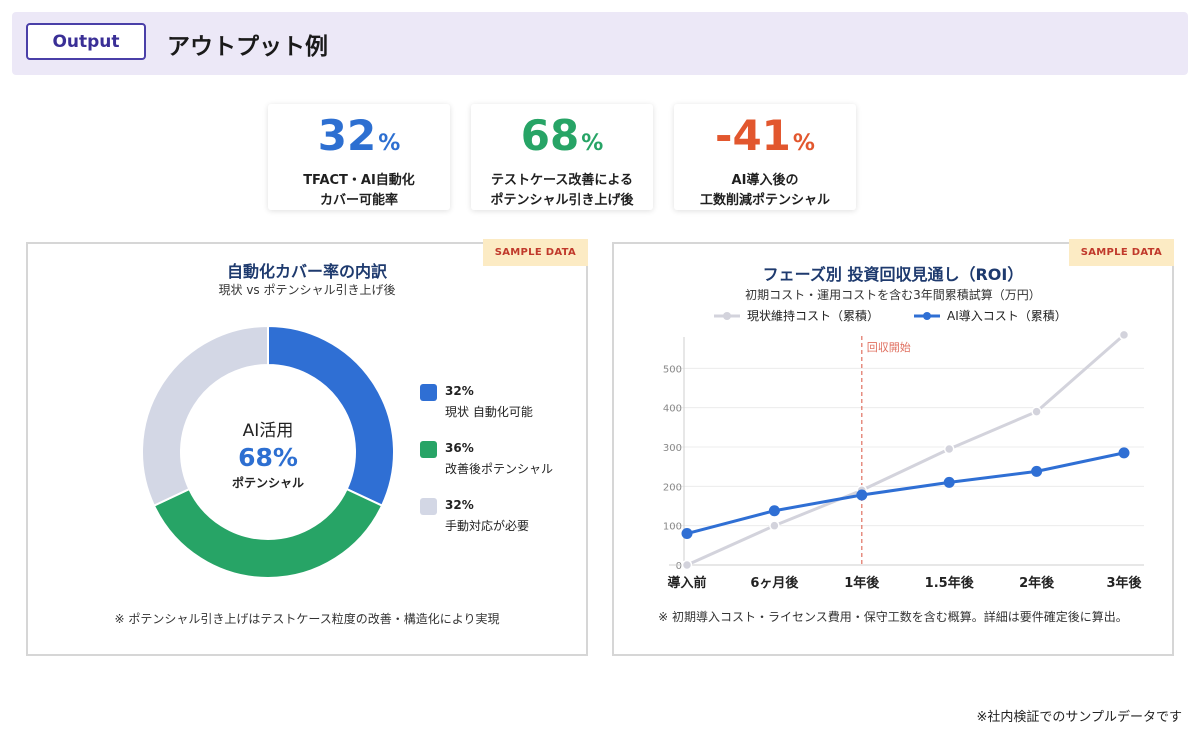 This screenshot has width=1200, height=734. Describe the element at coordinates (268, 431) in the screenshot. I see `donut-center-label: AI活用` at that location.